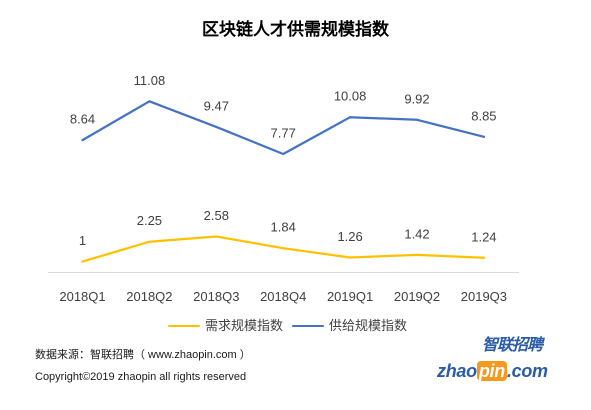 This screenshot has height=410, width=591. What do you see at coordinates (527, 371) in the screenshot?
I see `logo-en-com: .com` at bounding box center [527, 371].